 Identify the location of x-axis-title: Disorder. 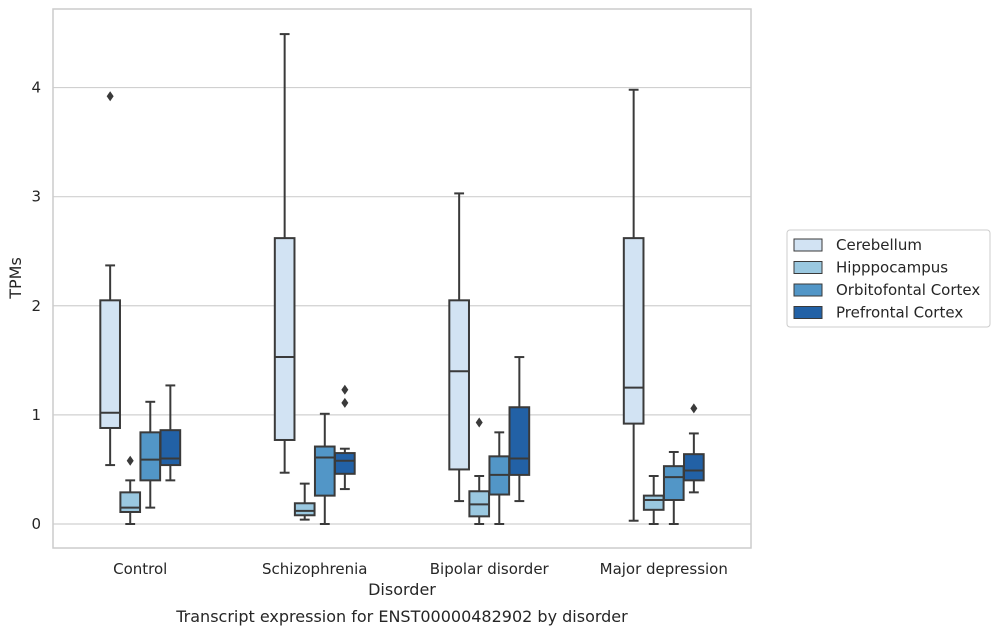
(402, 589).